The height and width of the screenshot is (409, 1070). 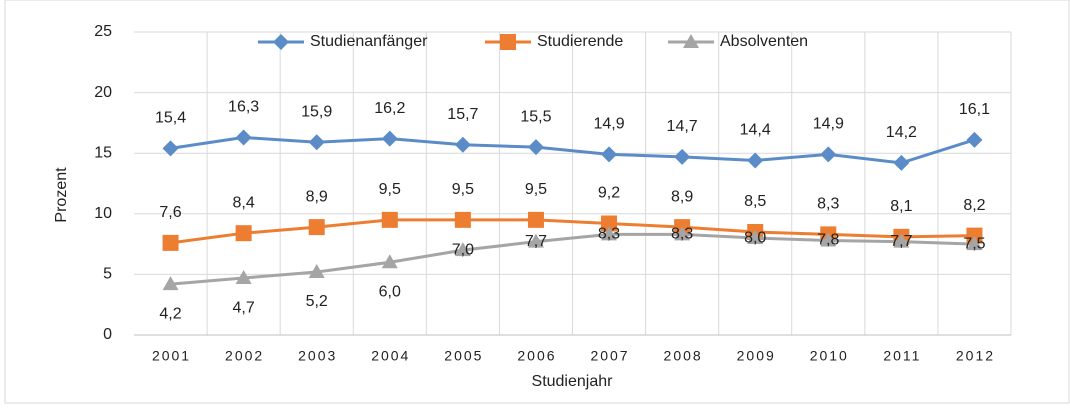 I want to click on x-tick-label: 2002, so click(x=244, y=356).